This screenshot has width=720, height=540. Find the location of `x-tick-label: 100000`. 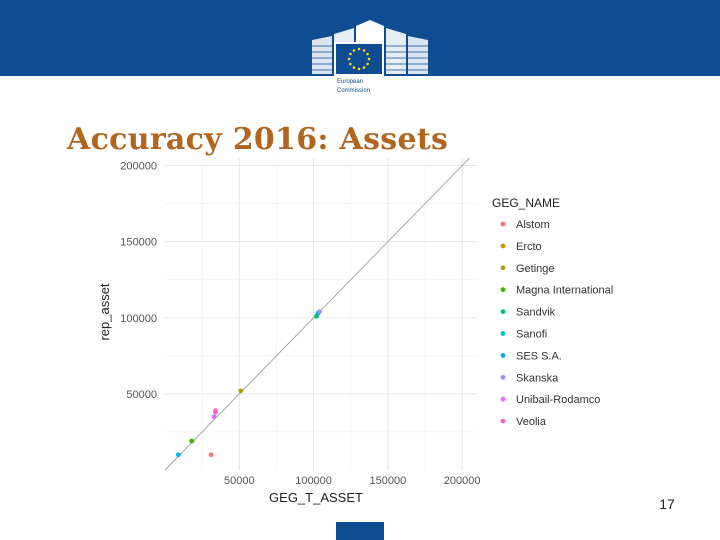

x-tick-label: 100000 is located at coordinates (313, 481).